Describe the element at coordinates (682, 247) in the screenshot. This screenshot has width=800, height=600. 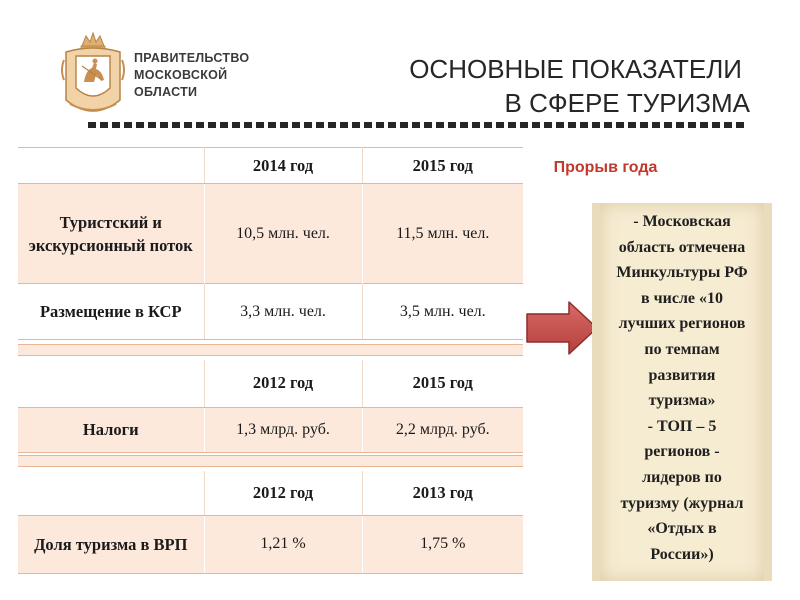
I see `info-line: область отмечена` at that location.